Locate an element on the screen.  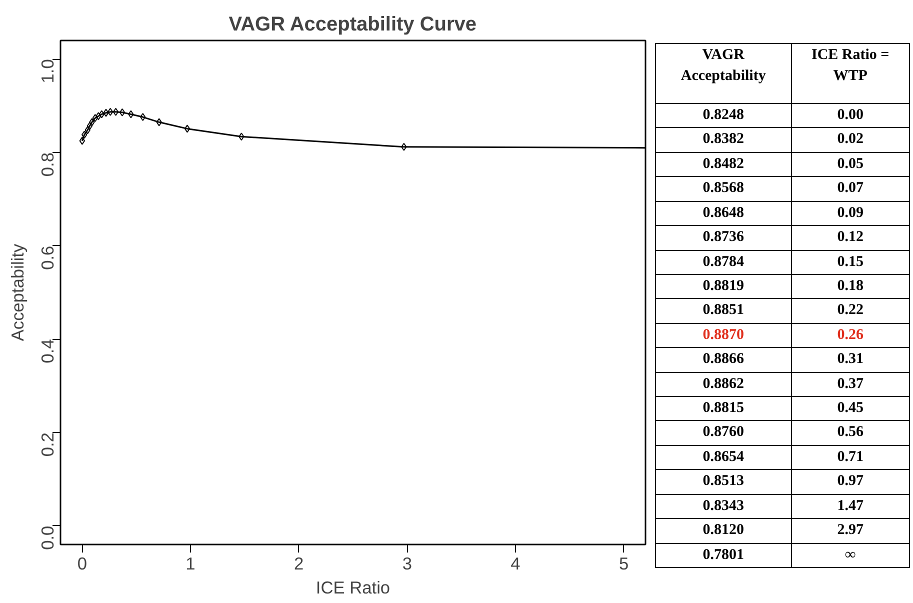
text: 0.22 is located at coordinates (850, 311).